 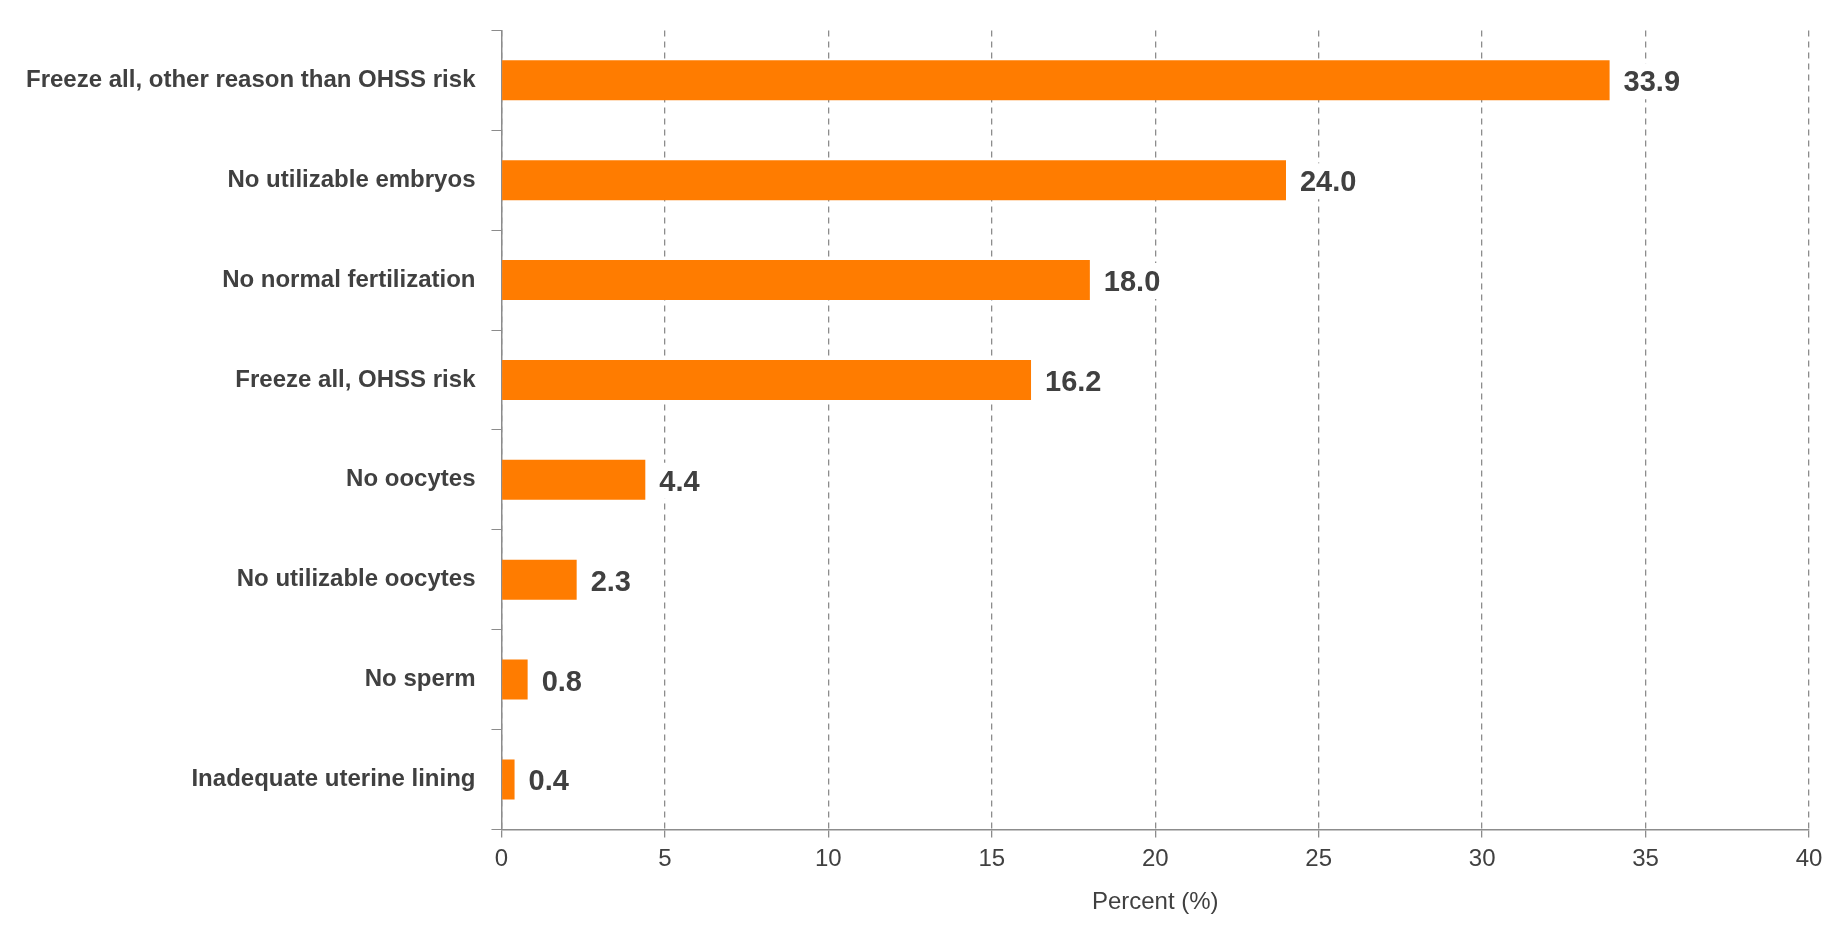 What do you see at coordinates (333, 778) in the screenshot?
I see `y-tick-label: Inadequate uterine lining` at bounding box center [333, 778].